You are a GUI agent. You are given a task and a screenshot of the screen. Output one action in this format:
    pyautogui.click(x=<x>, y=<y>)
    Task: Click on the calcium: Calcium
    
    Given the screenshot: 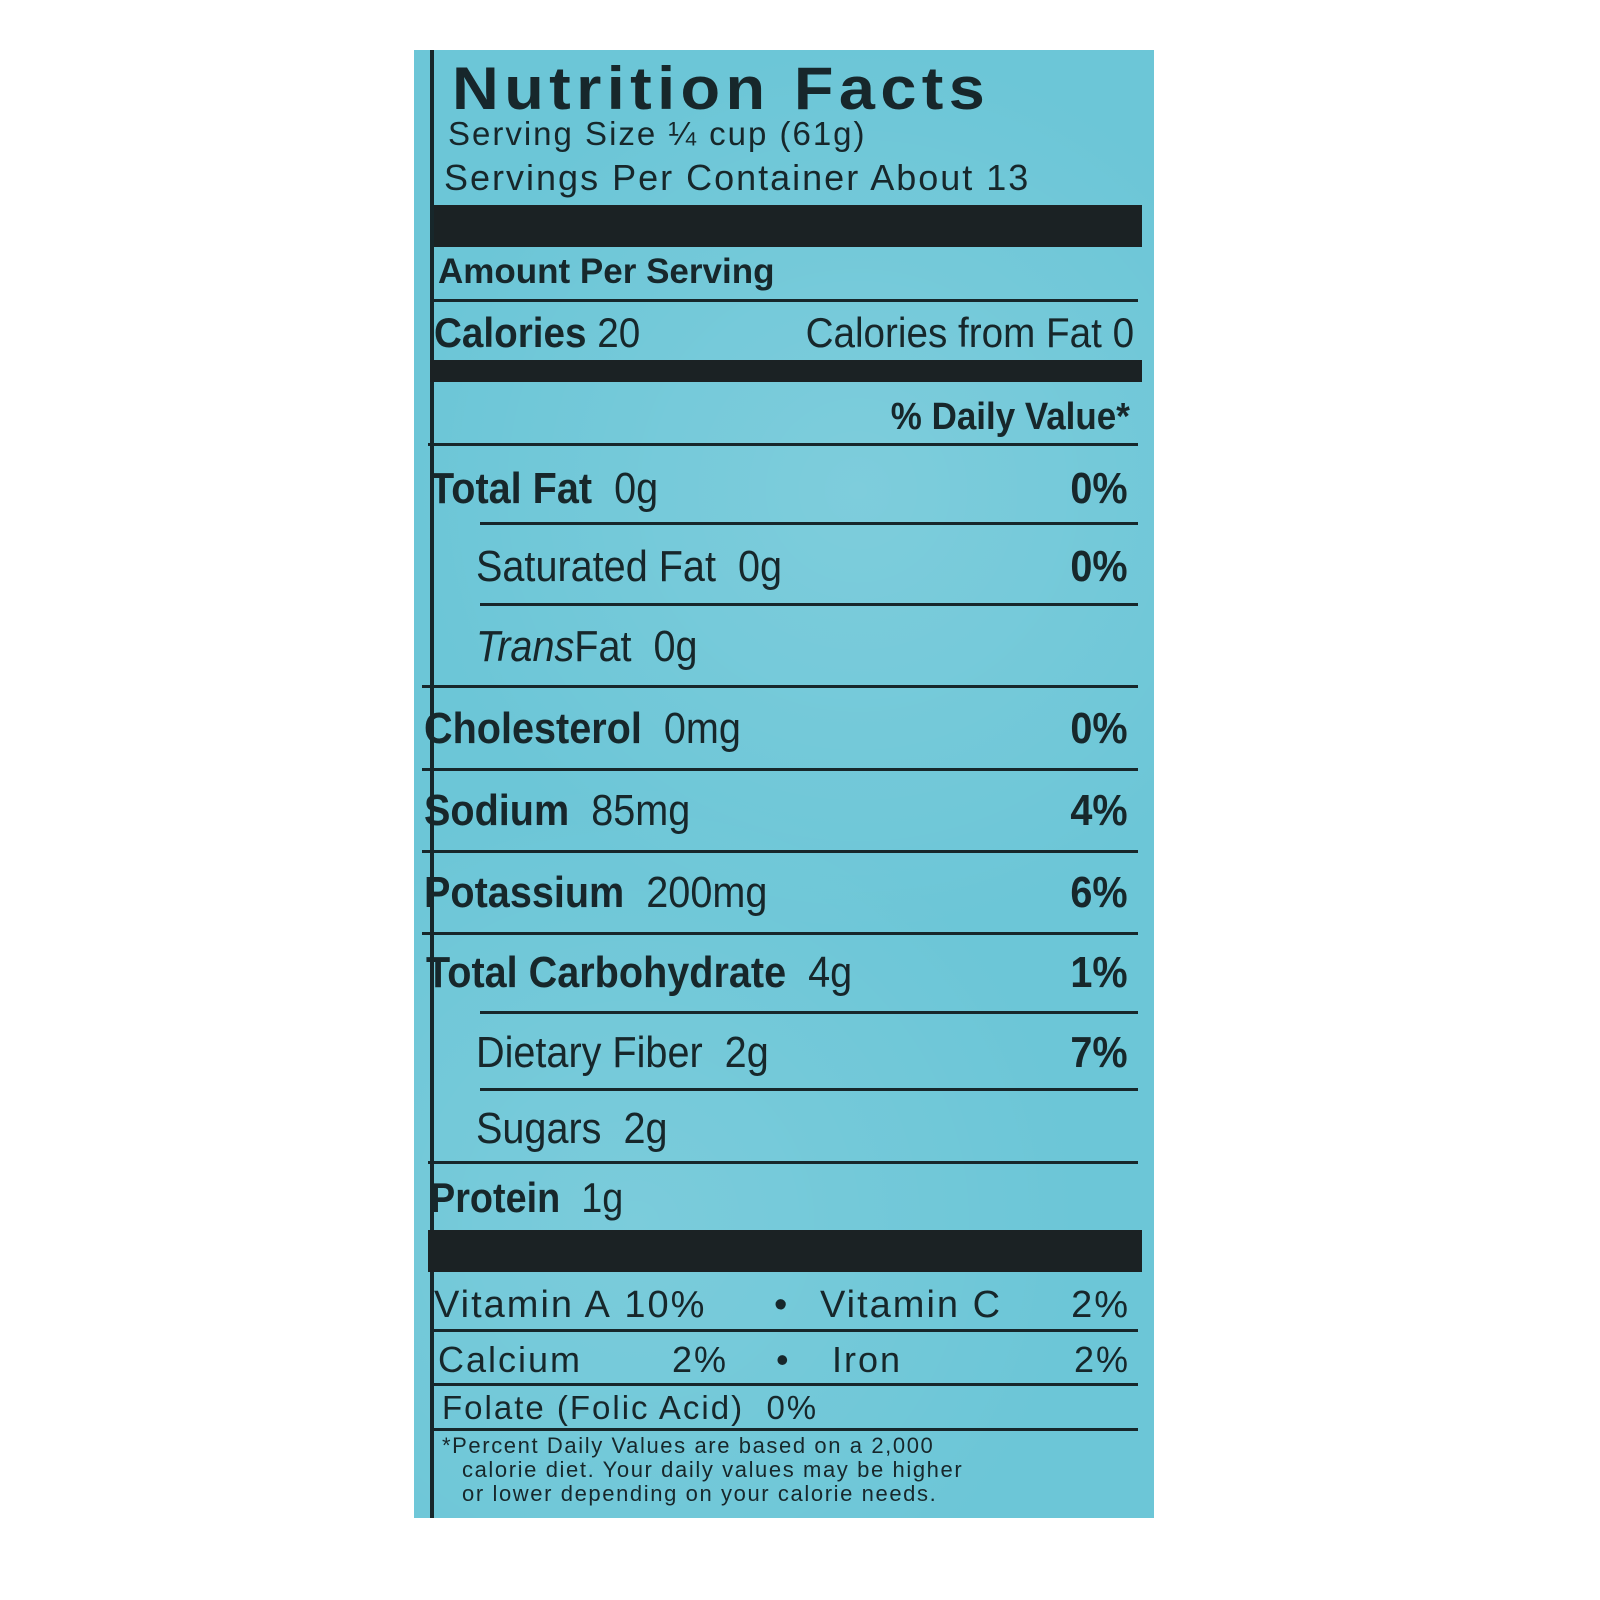 What is the action you would take?
    pyautogui.click(x=510, y=1359)
    